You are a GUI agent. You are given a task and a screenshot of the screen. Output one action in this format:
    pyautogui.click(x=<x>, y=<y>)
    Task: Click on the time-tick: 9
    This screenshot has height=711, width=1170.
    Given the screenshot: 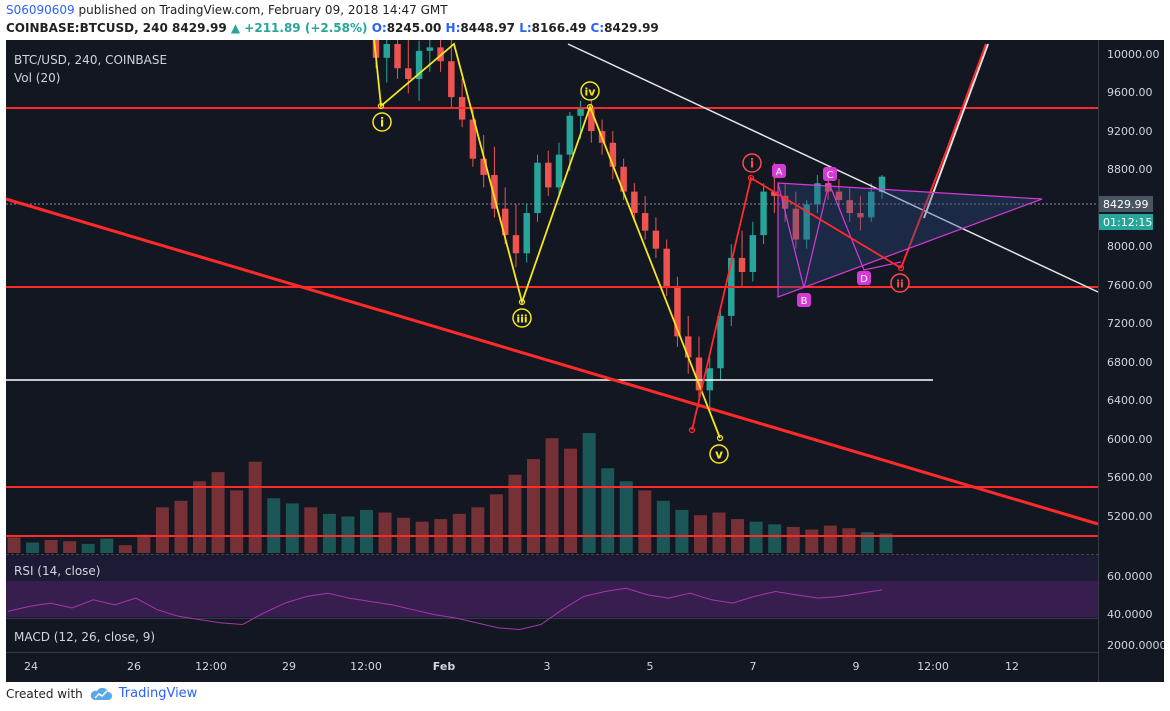 What is the action you would take?
    pyautogui.click(x=856, y=666)
    